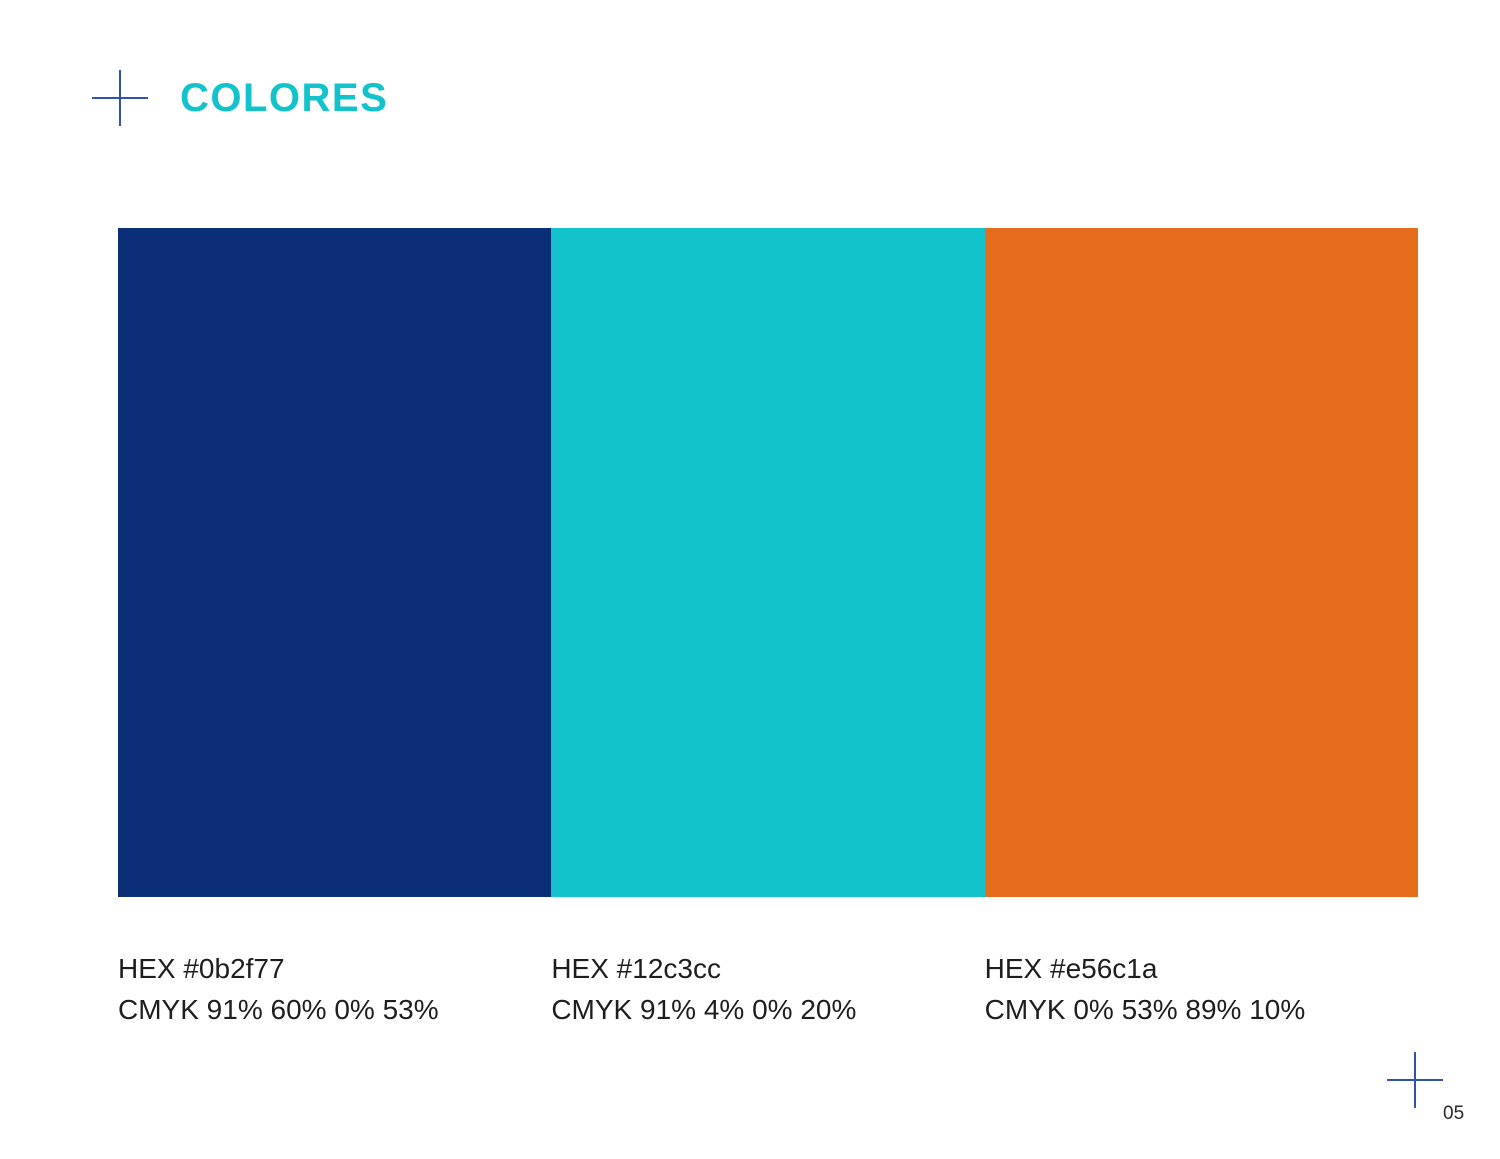 This screenshot has width=1500, height=1159. Describe the element at coordinates (1201, 989) in the screenshot. I see `color-label-orange: HEX #e56c1a CMYK 0% 53% 89% 10%` at that location.